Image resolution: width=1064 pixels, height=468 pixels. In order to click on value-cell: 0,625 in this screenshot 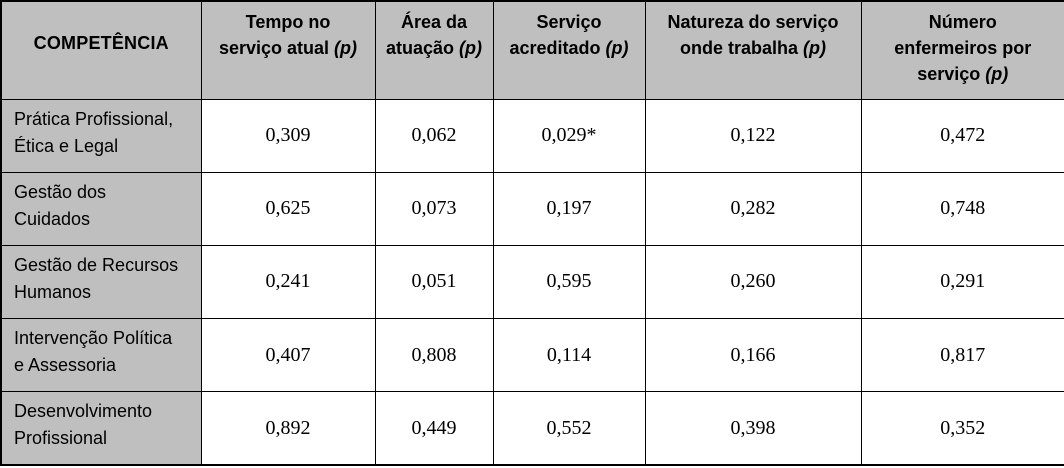, I will do `click(288, 208)`.